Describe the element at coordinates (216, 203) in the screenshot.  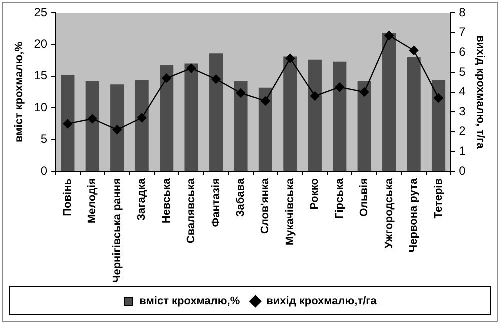
I see `x-tick-label: Фантазія` at that location.